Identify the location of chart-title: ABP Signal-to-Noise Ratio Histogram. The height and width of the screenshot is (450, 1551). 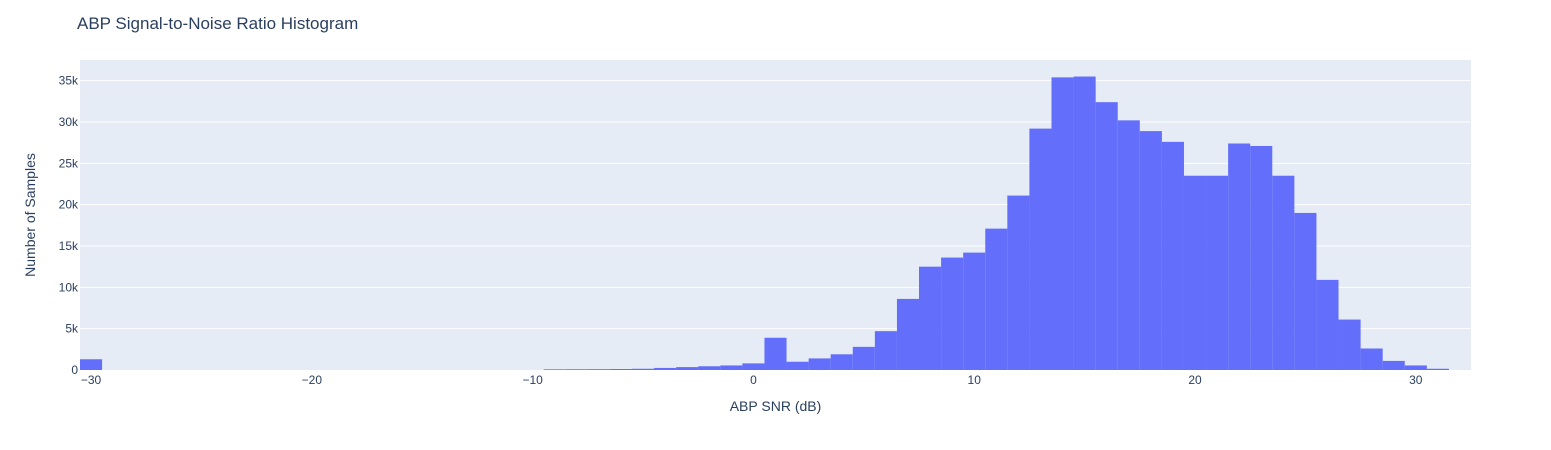
(218, 23).